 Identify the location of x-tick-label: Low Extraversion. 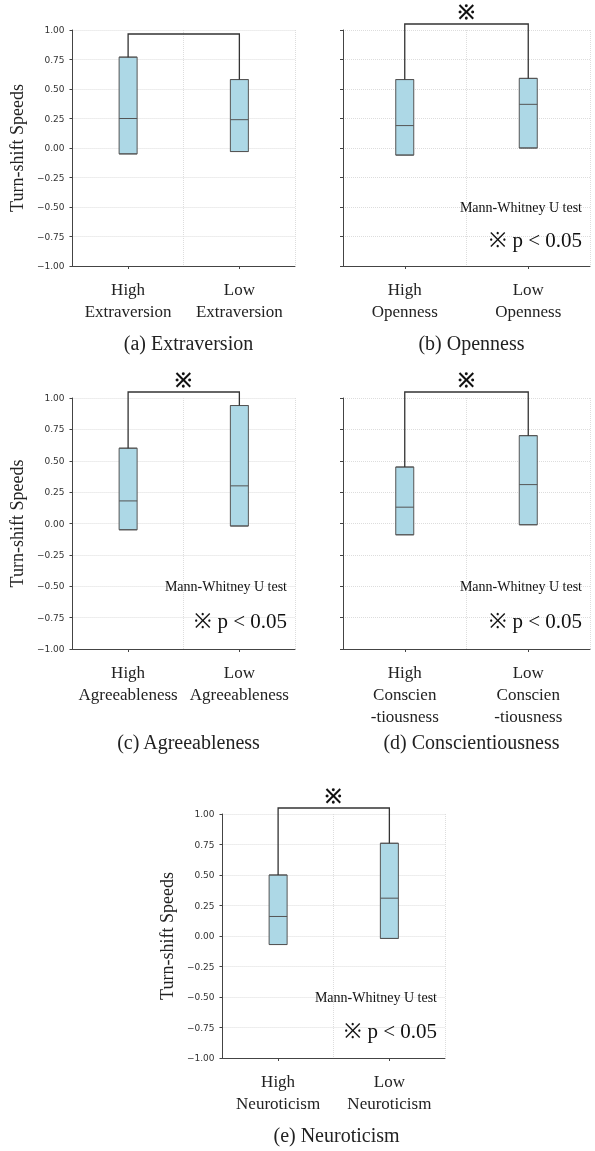
(239, 300).